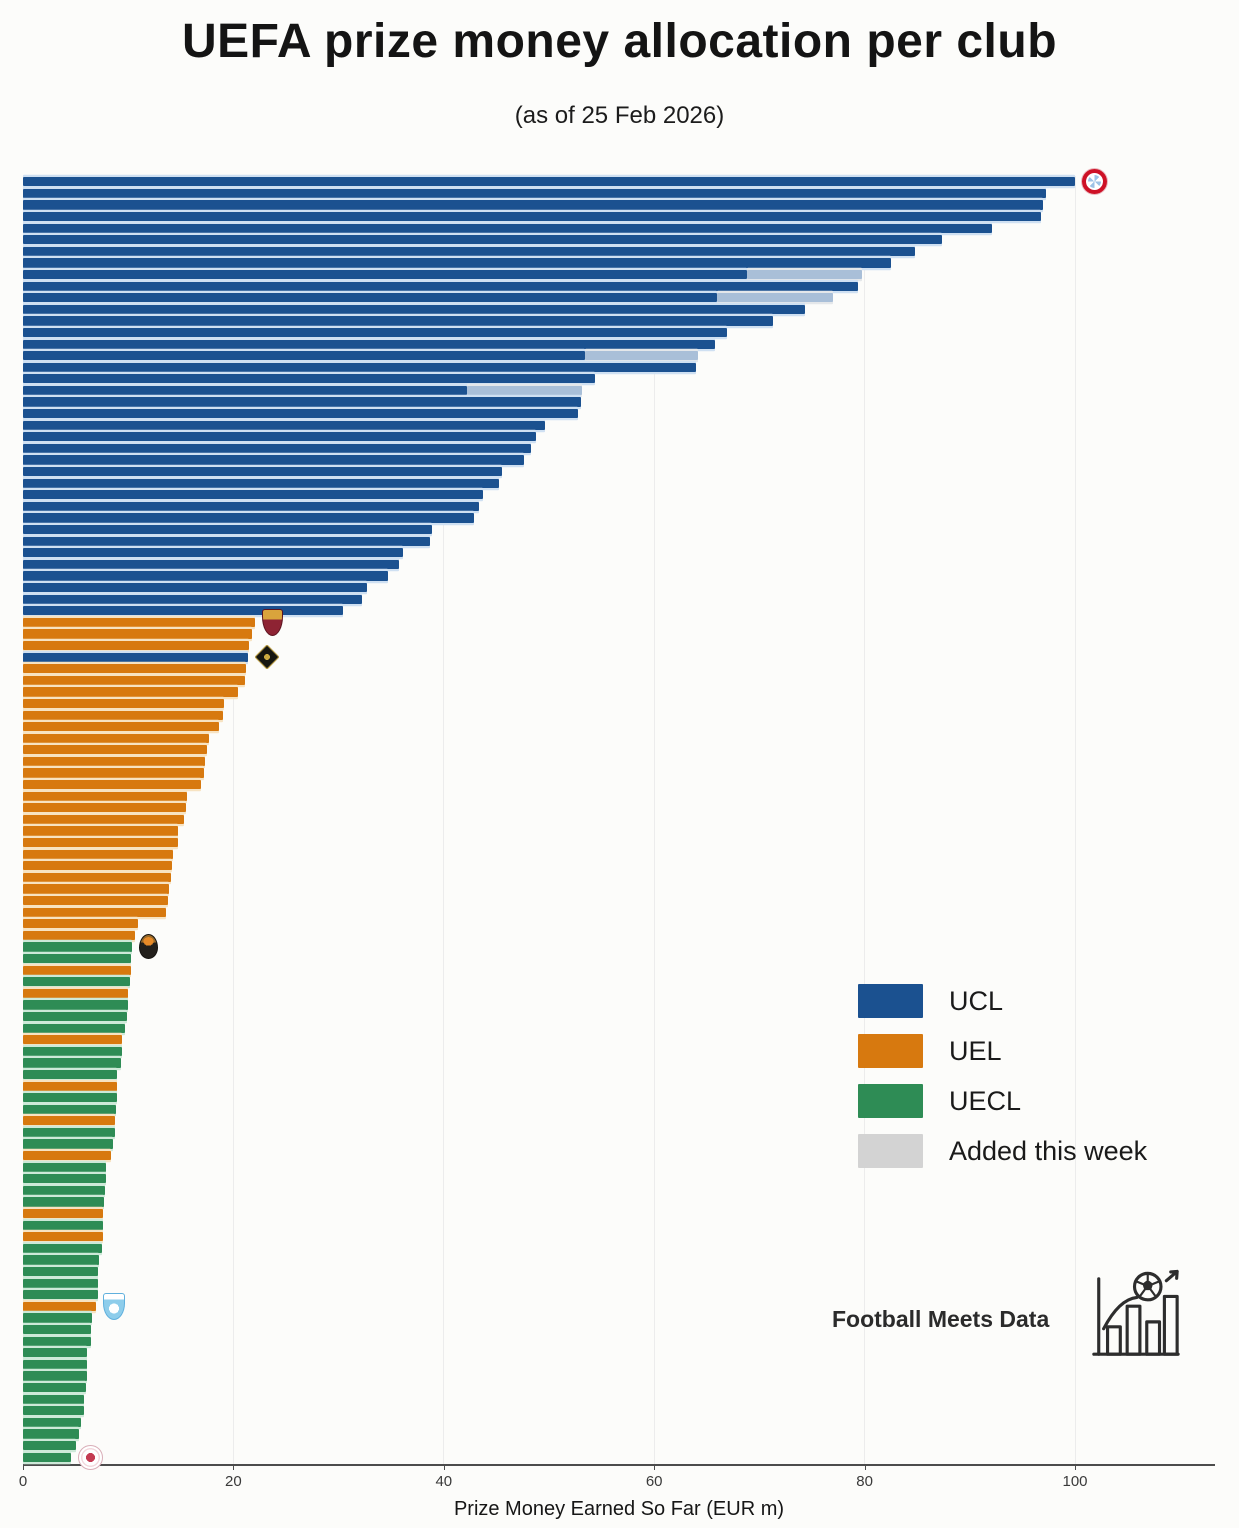 The height and width of the screenshot is (1528, 1239). Describe the element at coordinates (619, 1098) in the screenshot. I see `bar-row-80-uecl` at that location.